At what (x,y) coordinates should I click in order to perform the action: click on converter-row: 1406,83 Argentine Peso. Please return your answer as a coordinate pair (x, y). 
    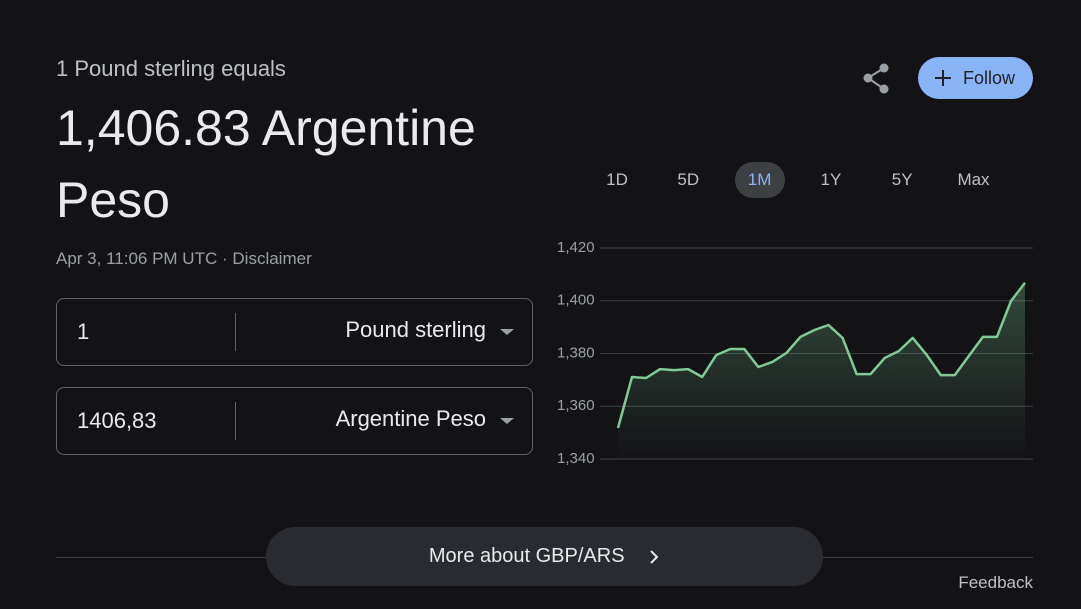
    Looking at the image, I should click on (294, 421).